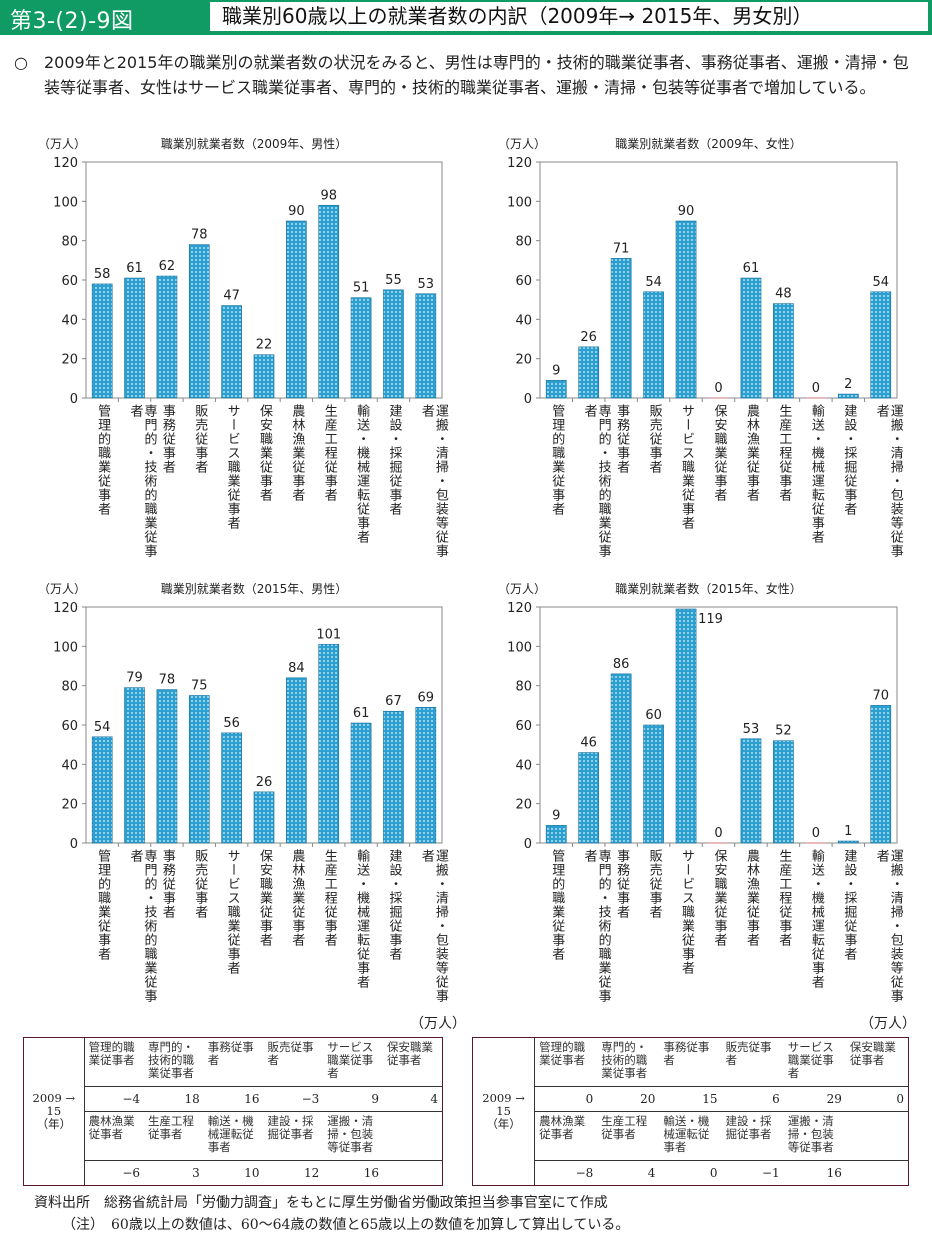 The image size is (932, 1250). What do you see at coordinates (293, 1173) in the screenshot?
I see `change-value: 12` at bounding box center [293, 1173].